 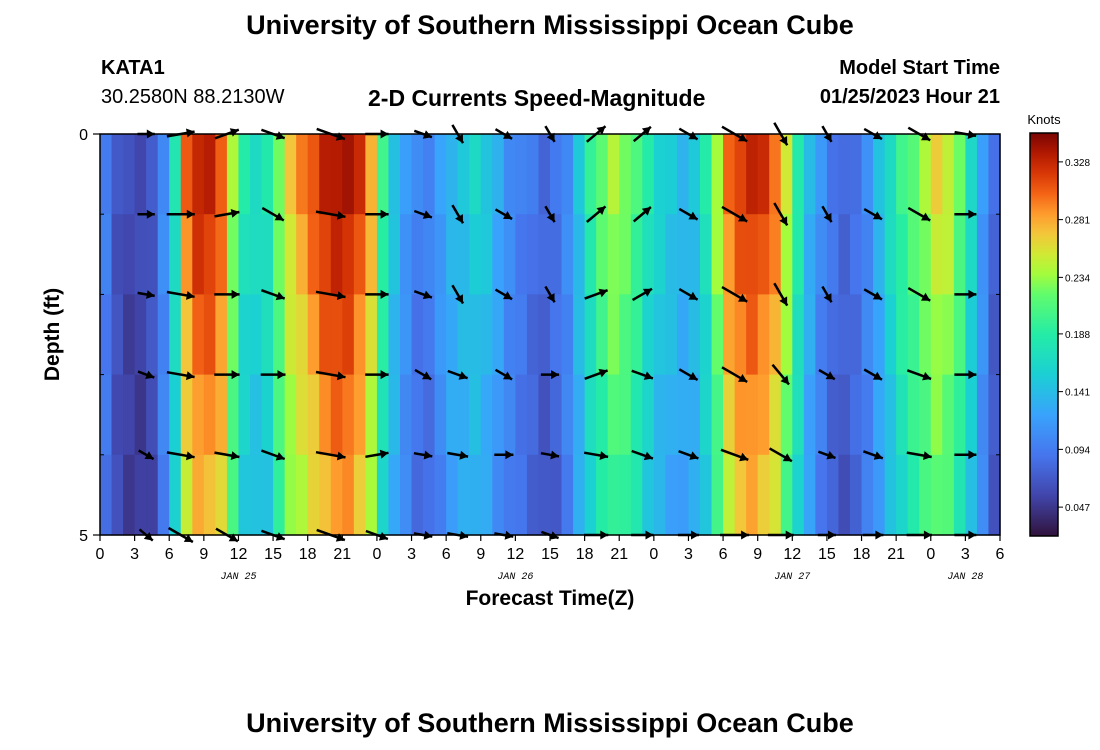 I want to click on x-tick-label: 9, so click(x=480, y=554).